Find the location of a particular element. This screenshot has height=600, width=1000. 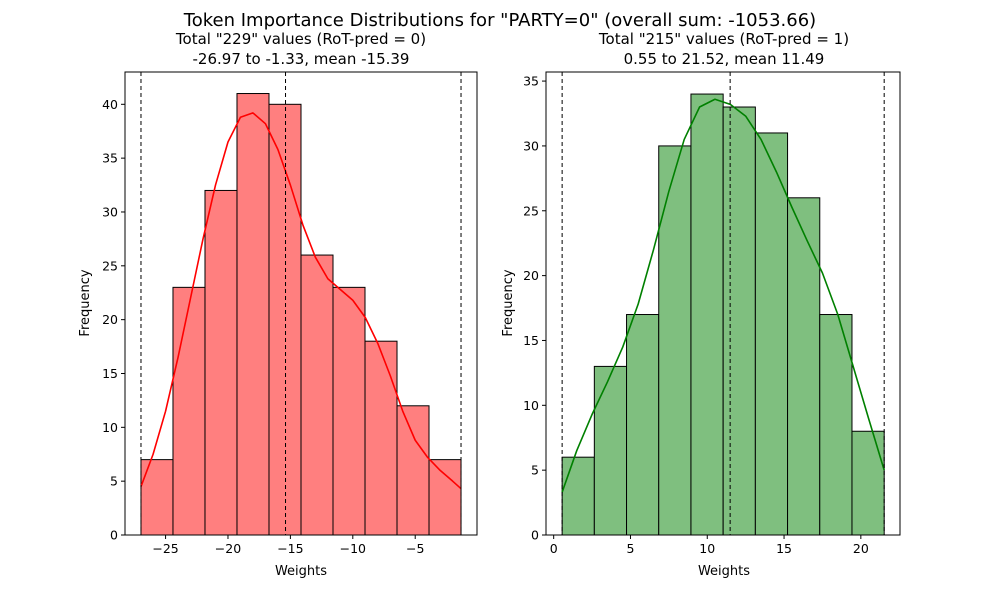

x-tick-label: −5 is located at coordinates (415, 548).